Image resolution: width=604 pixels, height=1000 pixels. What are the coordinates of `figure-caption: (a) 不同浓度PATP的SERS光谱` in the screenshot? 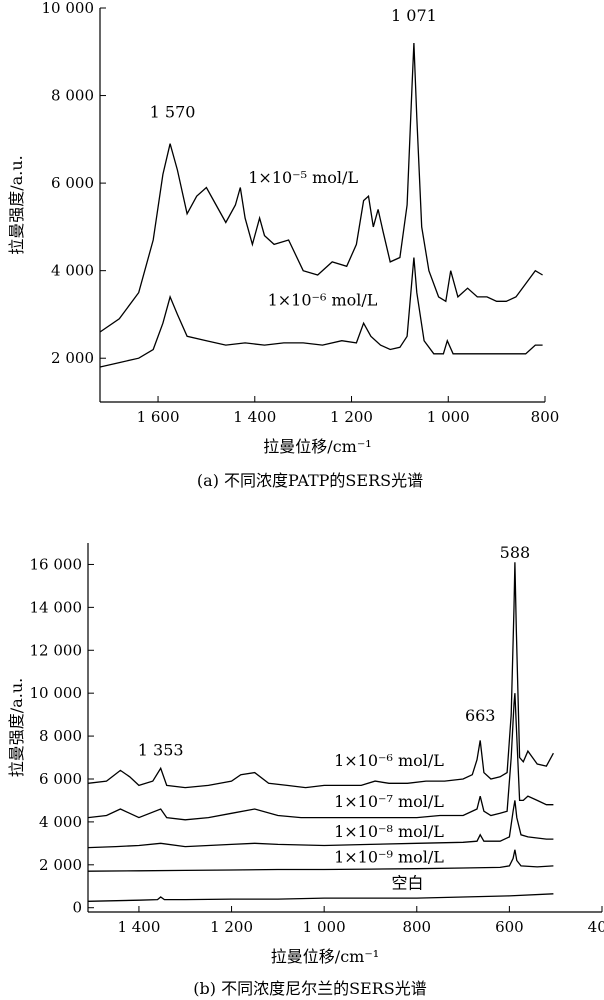 It's located at (310, 480).